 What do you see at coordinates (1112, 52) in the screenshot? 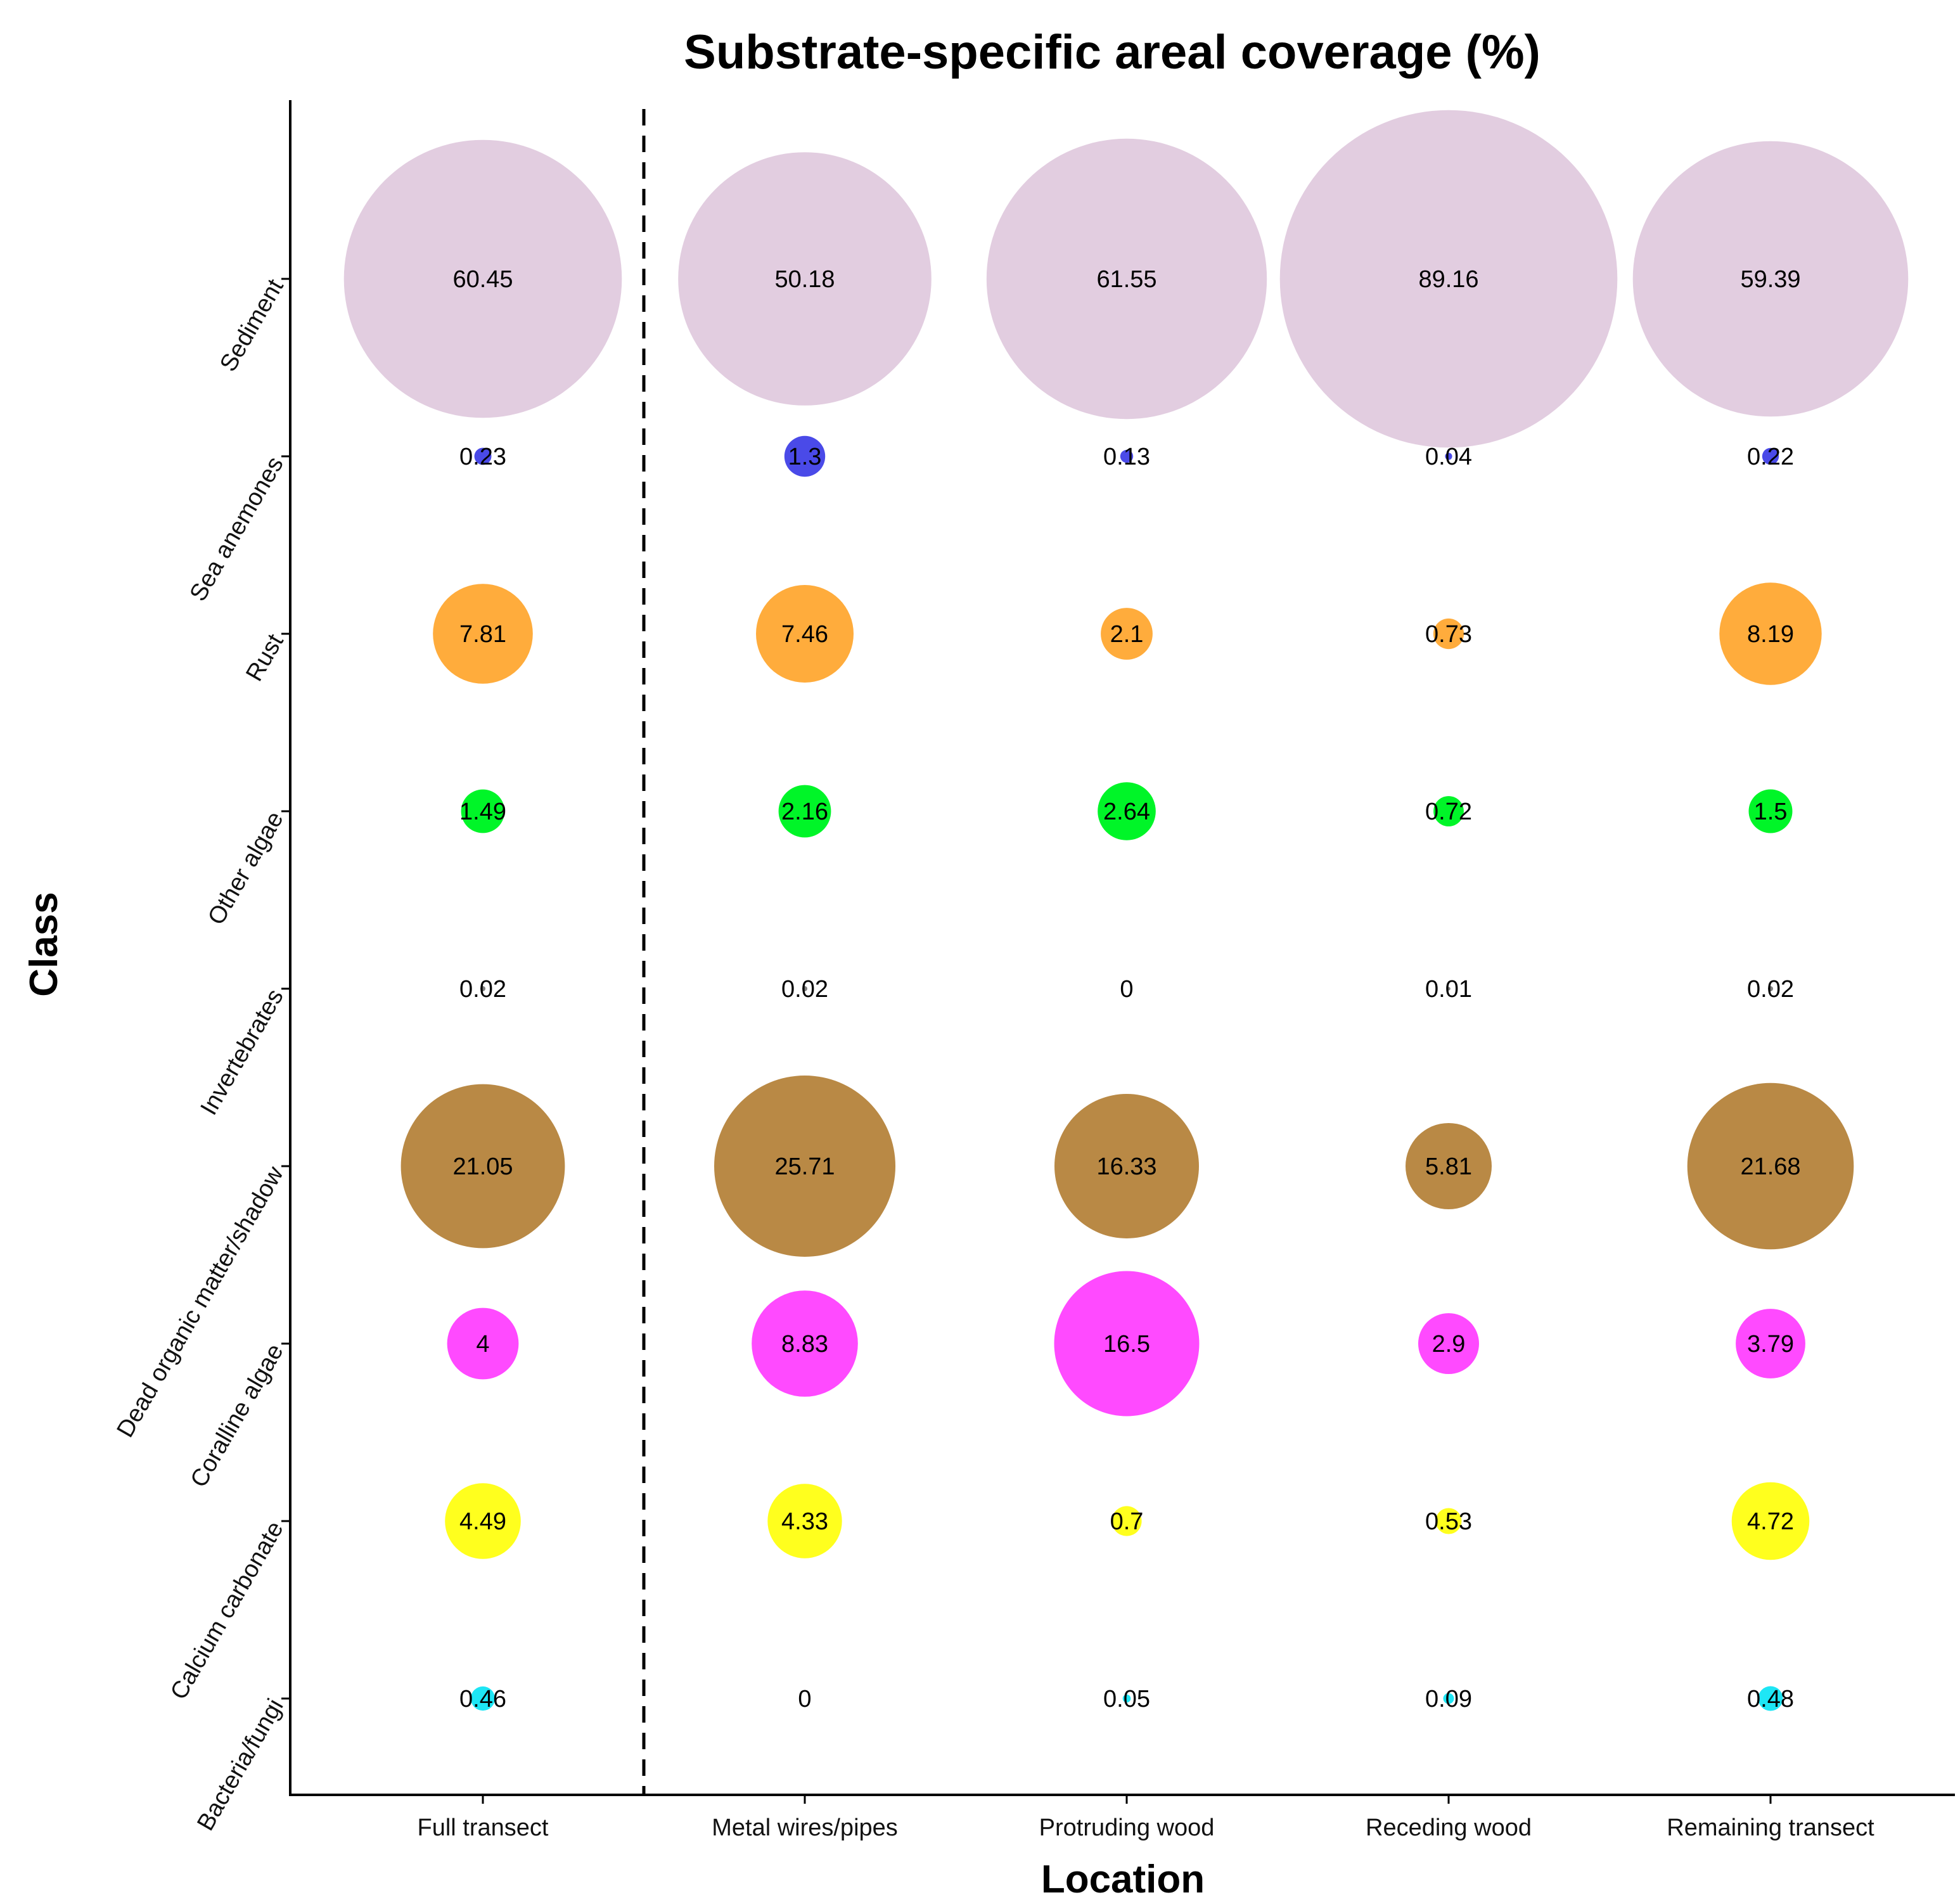
I see `chart-title: Substrate-specific areal coverage (%)` at bounding box center [1112, 52].